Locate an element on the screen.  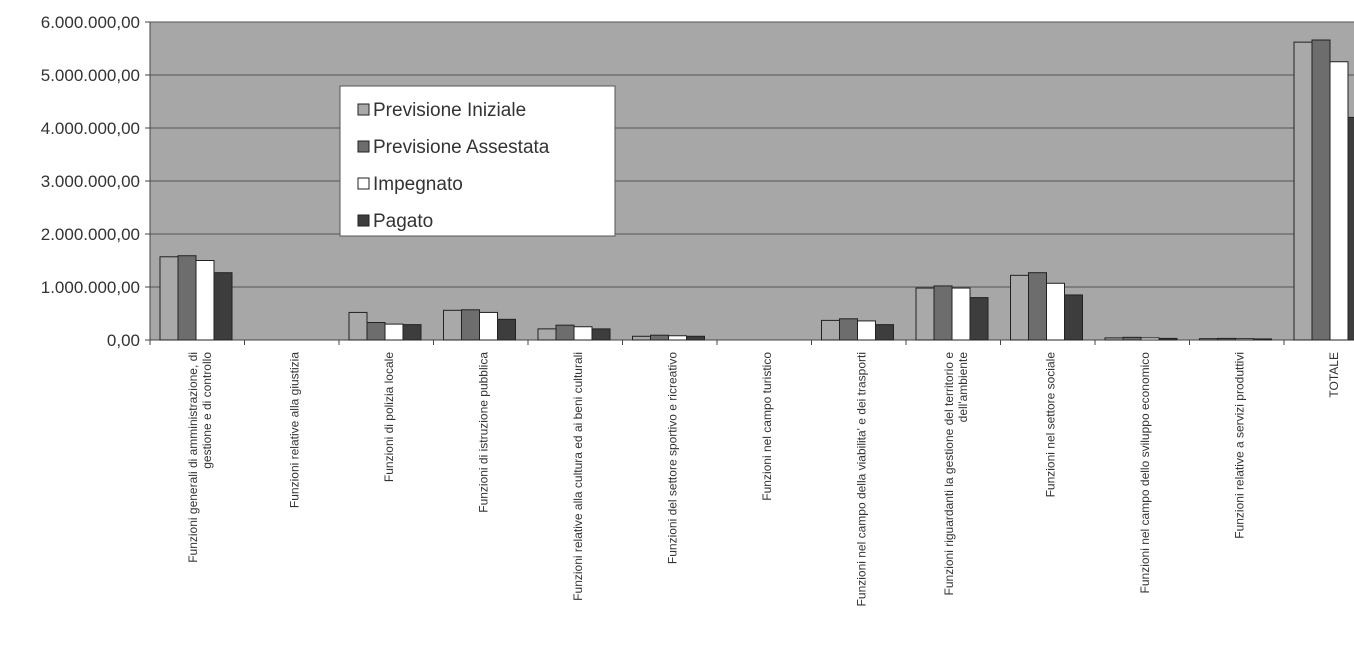
legend-label-1: Previsione Iniziale is located at coordinates (449, 110).